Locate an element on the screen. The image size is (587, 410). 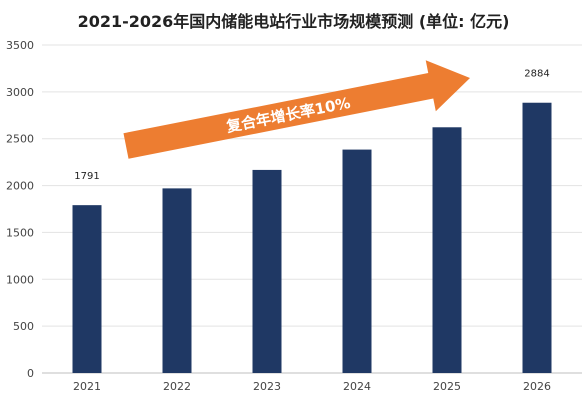
x-tick-label: 2024 is located at coordinates (357, 386).